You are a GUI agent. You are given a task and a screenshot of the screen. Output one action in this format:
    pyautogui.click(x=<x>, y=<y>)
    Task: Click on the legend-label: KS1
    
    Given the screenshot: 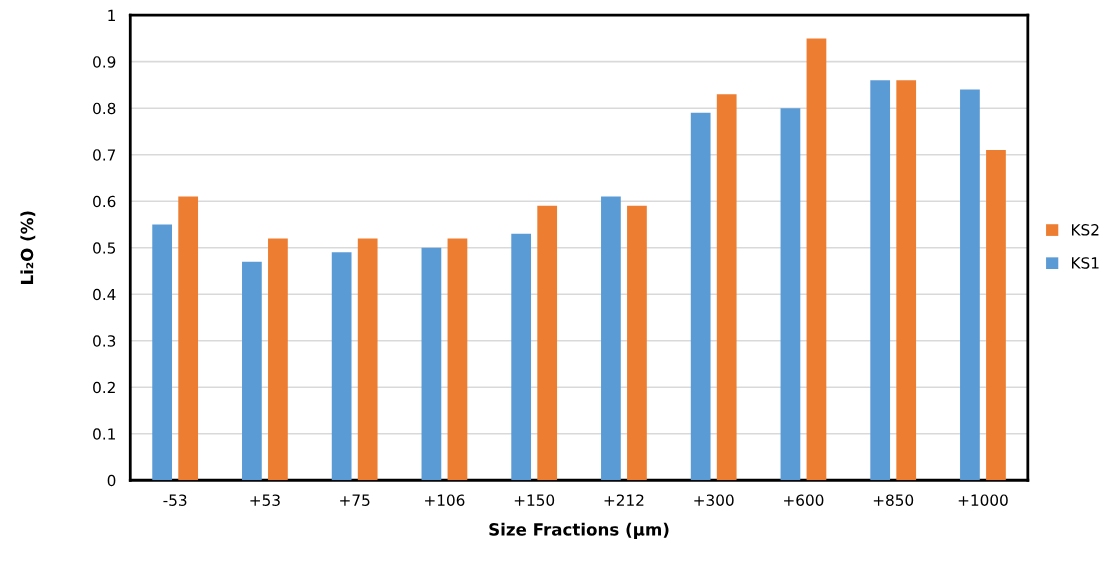 What is the action you would take?
    pyautogui.click(x=1085, y=263)
    